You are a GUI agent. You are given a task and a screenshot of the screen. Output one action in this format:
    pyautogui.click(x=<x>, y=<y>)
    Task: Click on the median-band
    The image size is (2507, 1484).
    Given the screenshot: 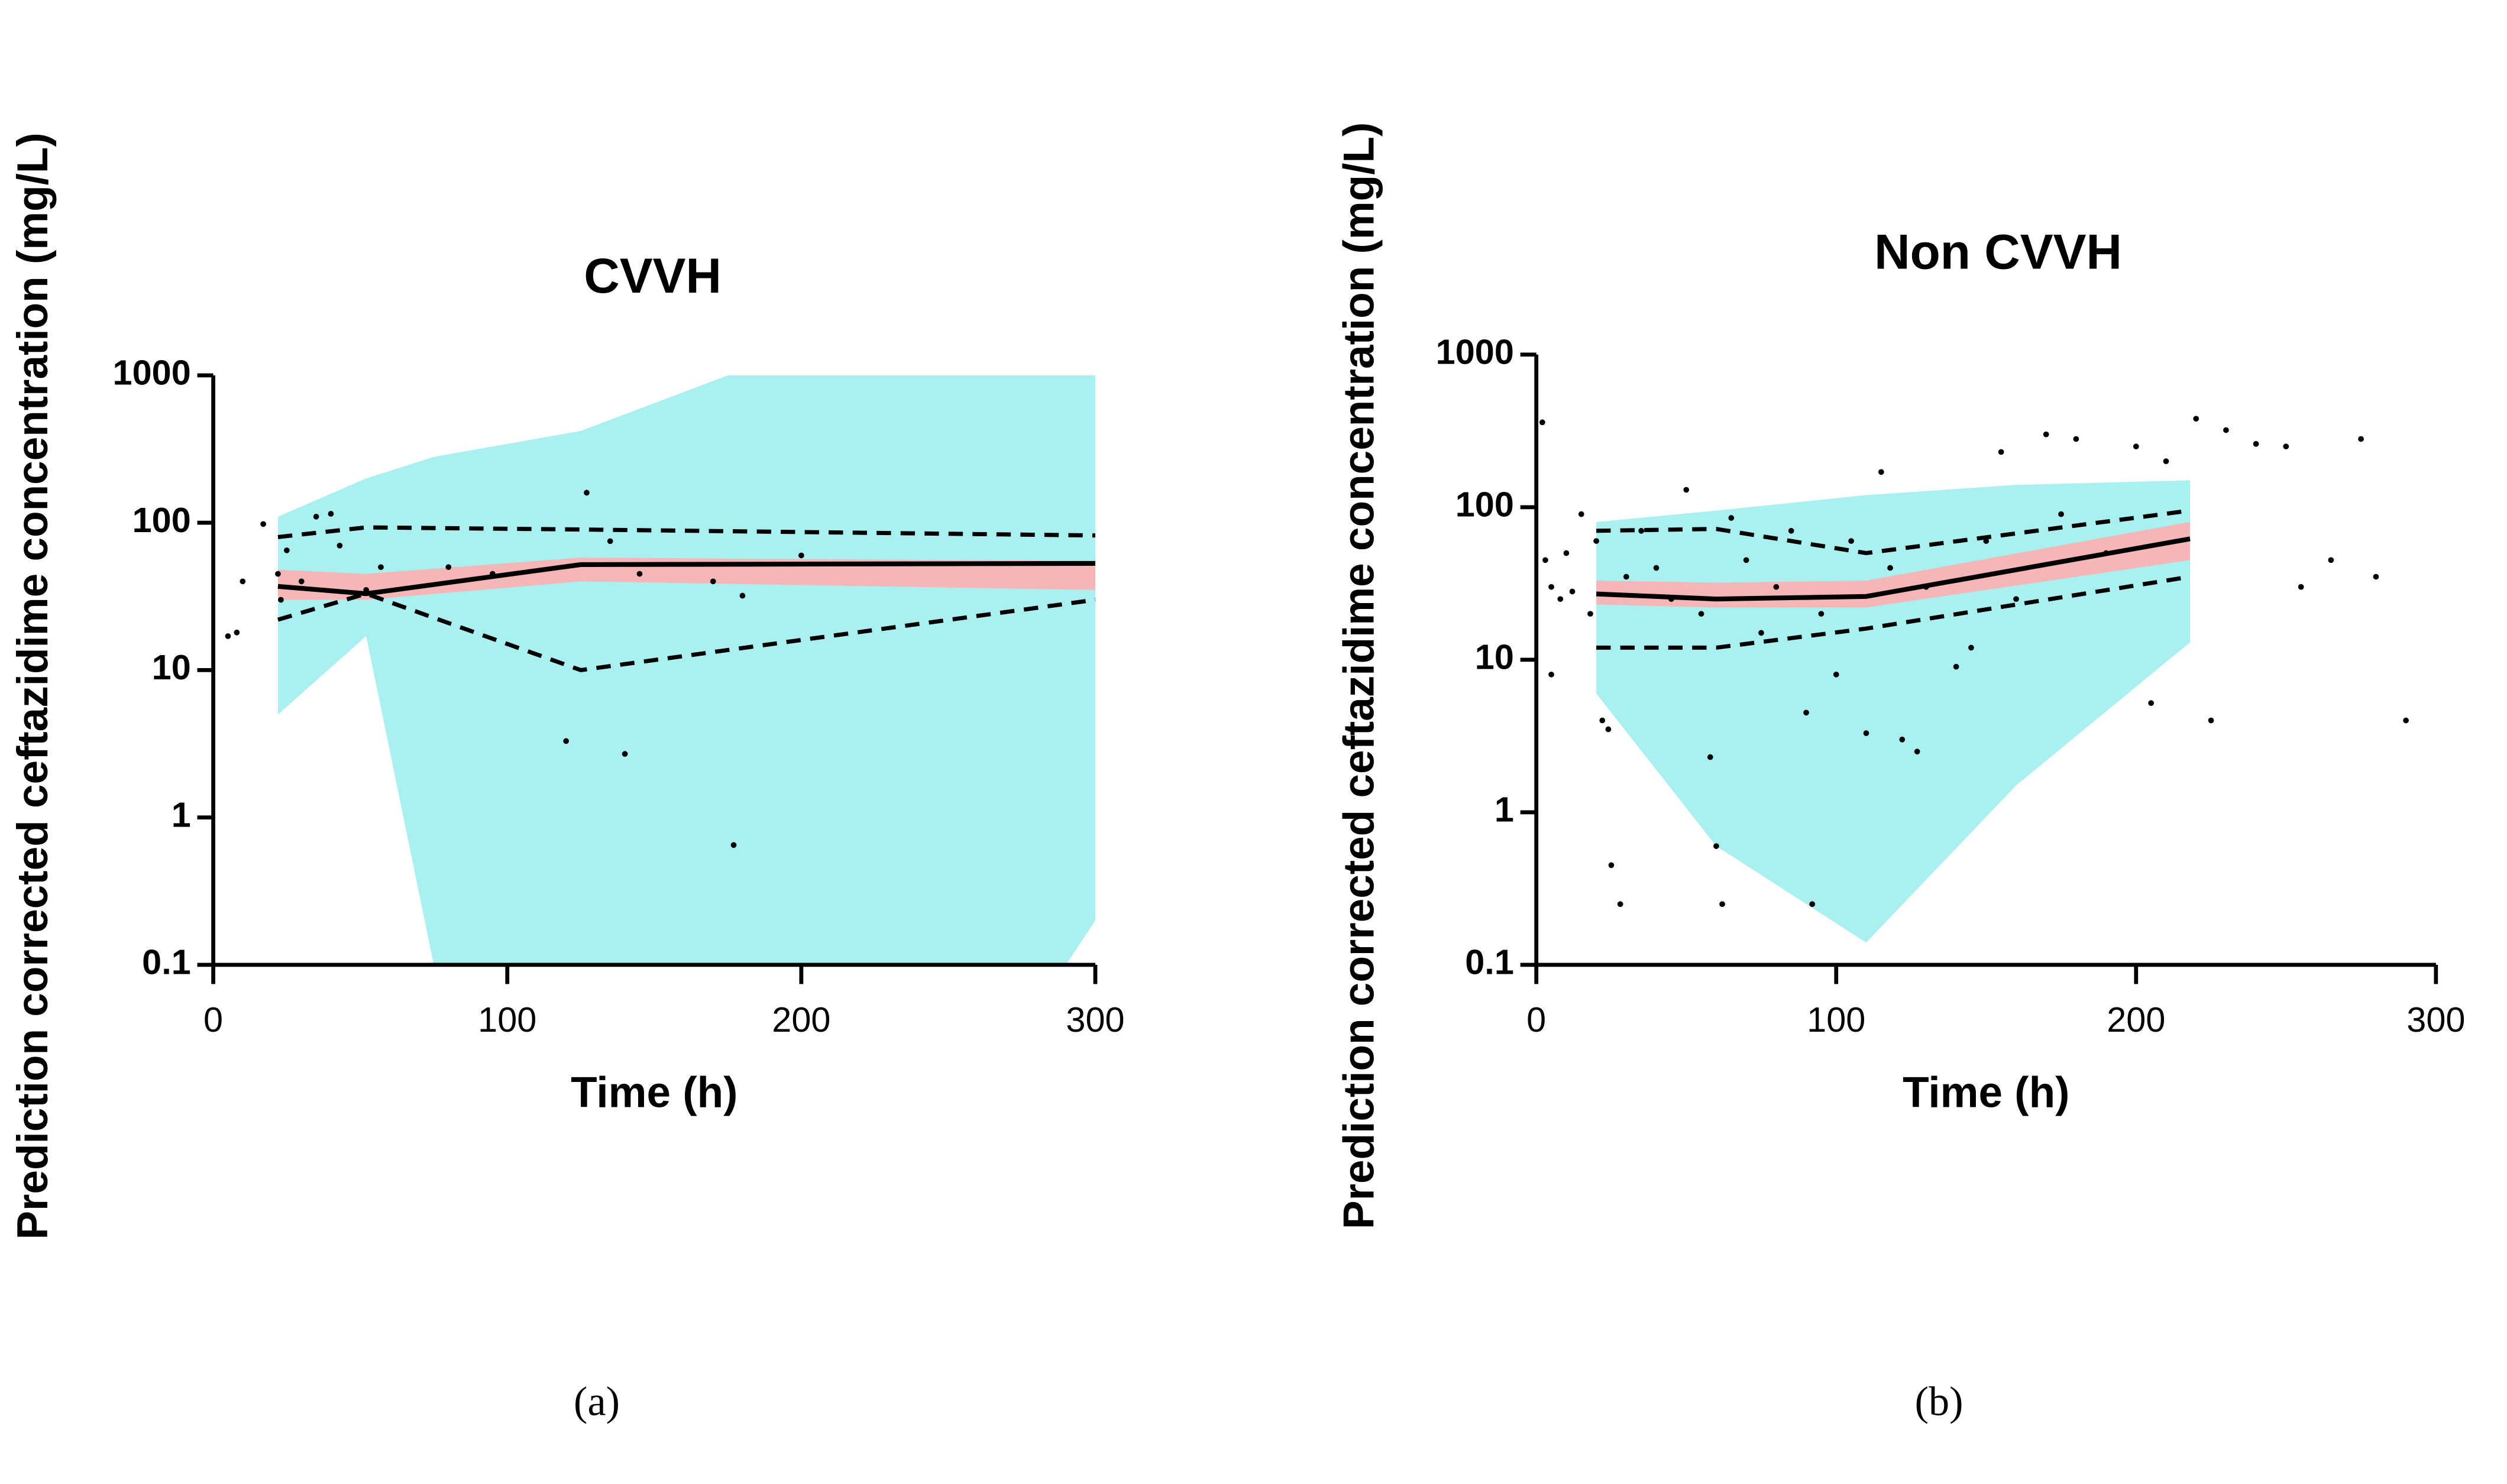 What is the action you would take?
    pyautogui.click(x=687, y=579)
    